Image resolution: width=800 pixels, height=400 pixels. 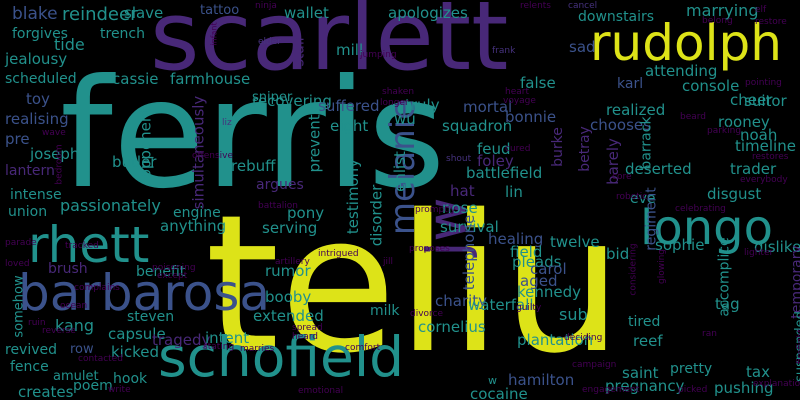 I want to click on cloud-word: noah, so click(x=759, y=135).